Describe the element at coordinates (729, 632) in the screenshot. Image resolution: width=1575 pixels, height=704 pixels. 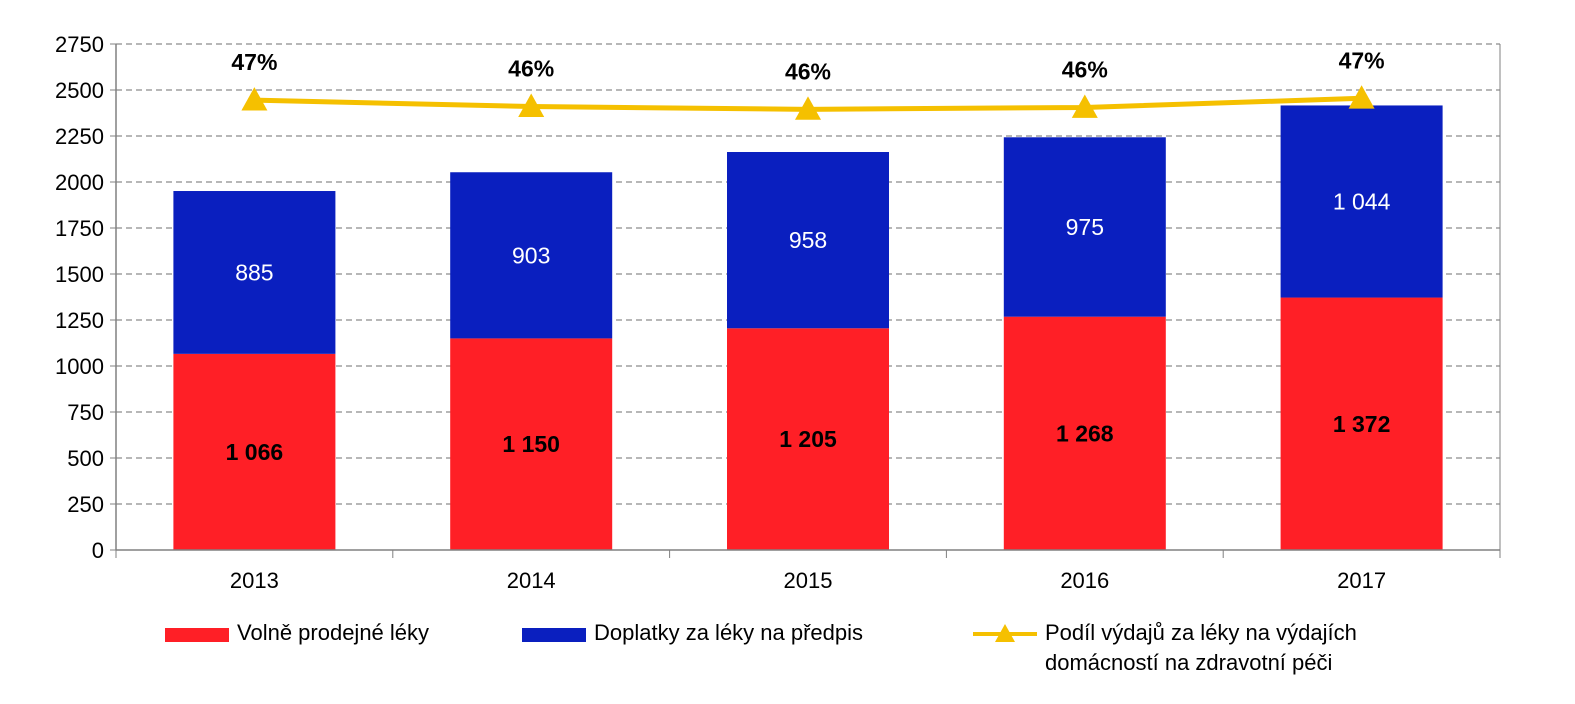
I see `legend-label-doplatky: Doplatky za léky na předpis` at that location.